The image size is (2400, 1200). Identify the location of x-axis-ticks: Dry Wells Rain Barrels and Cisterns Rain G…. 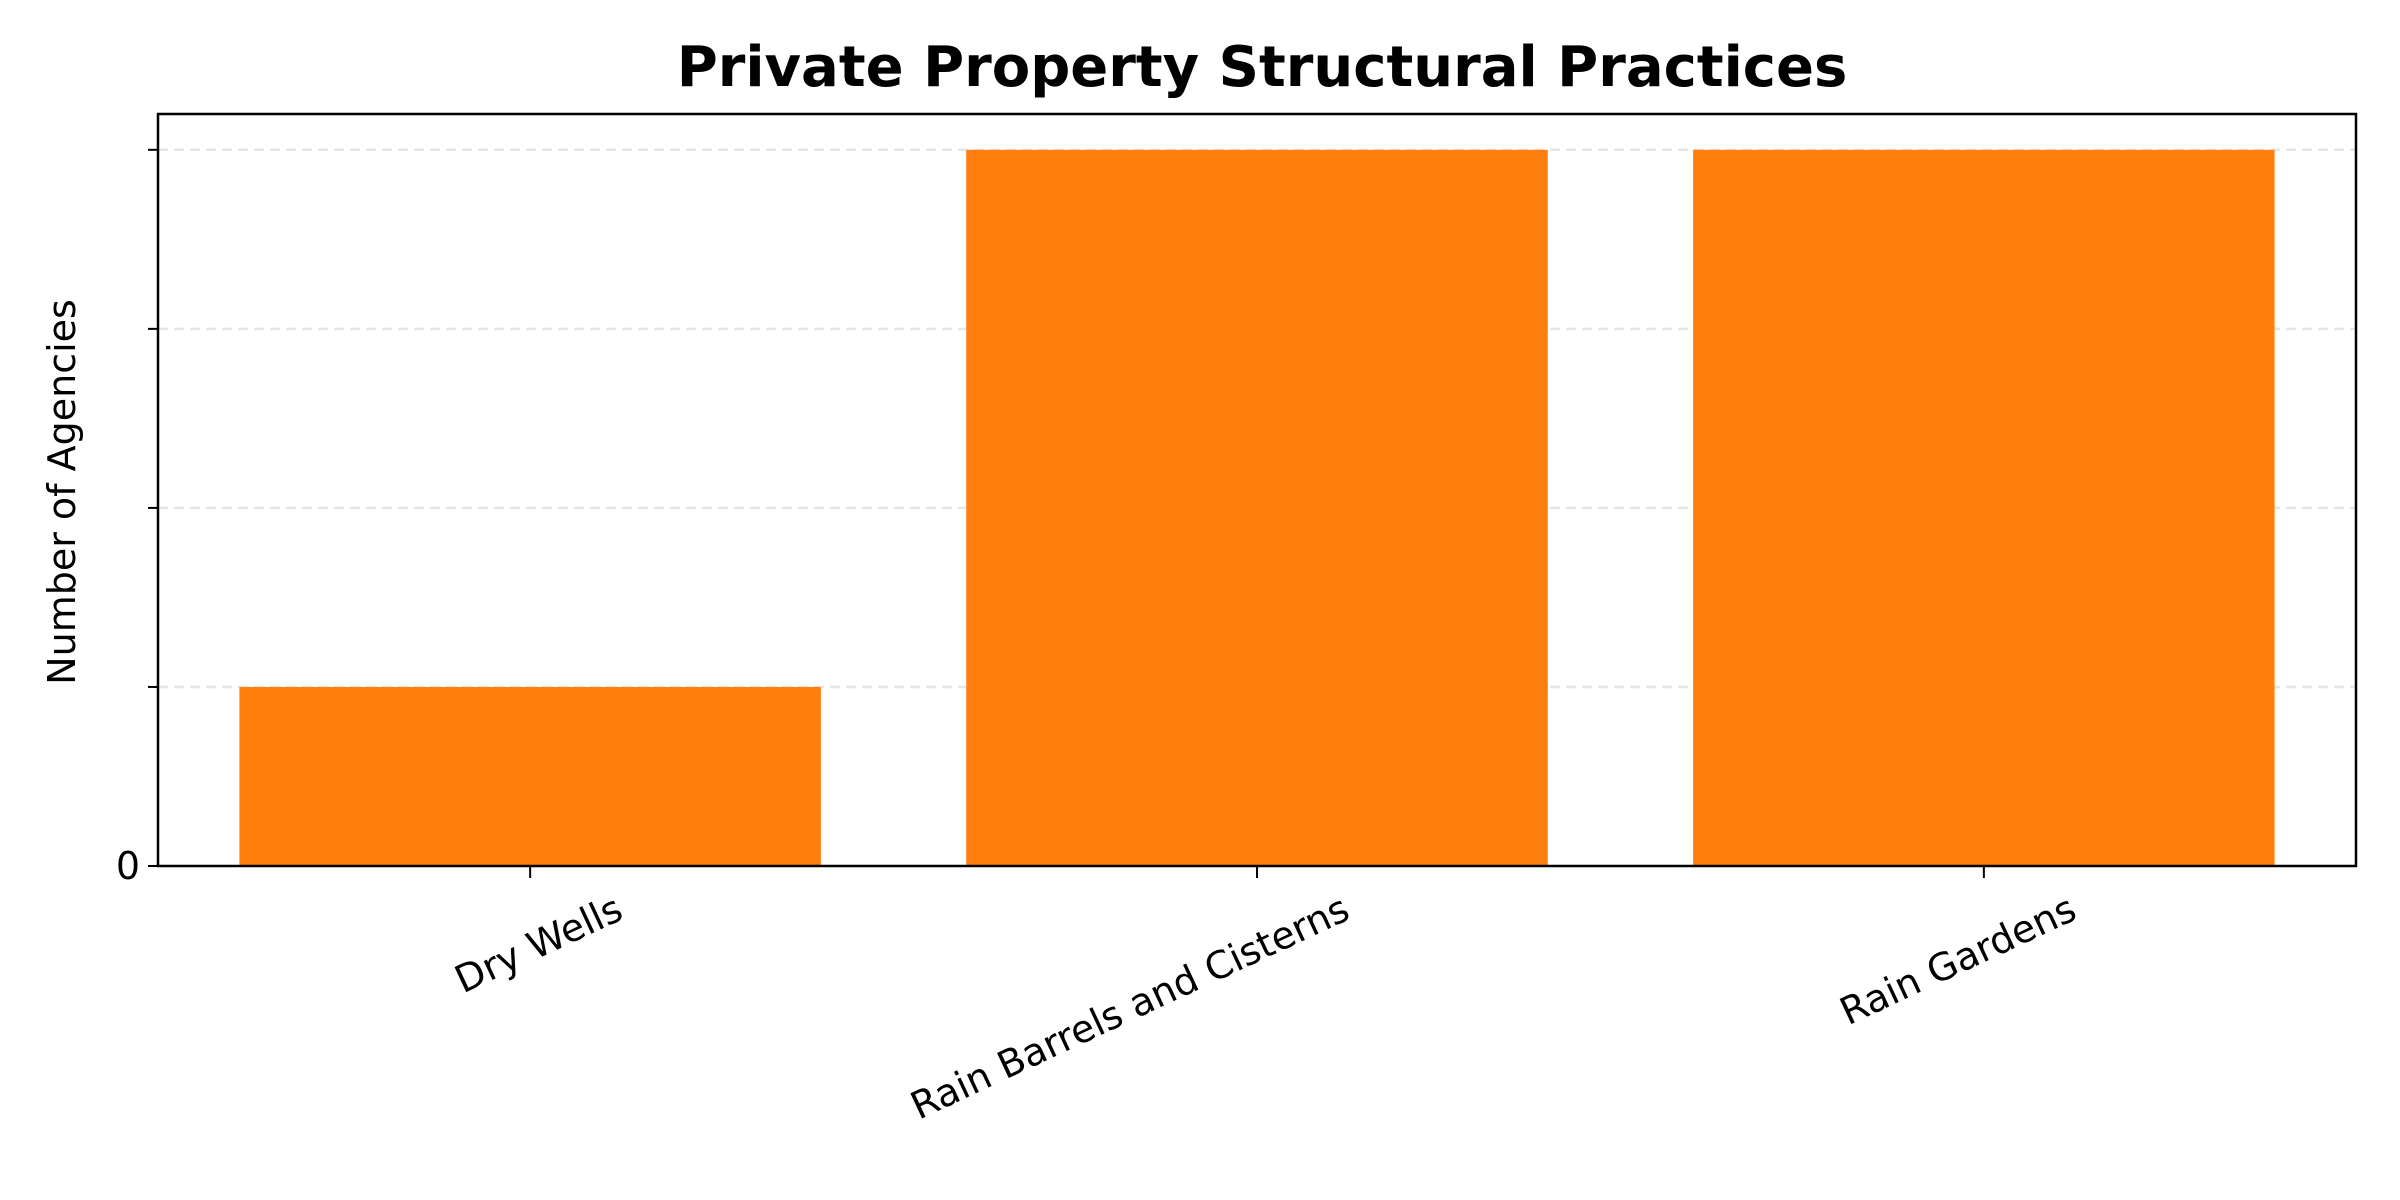
(1265, 997).